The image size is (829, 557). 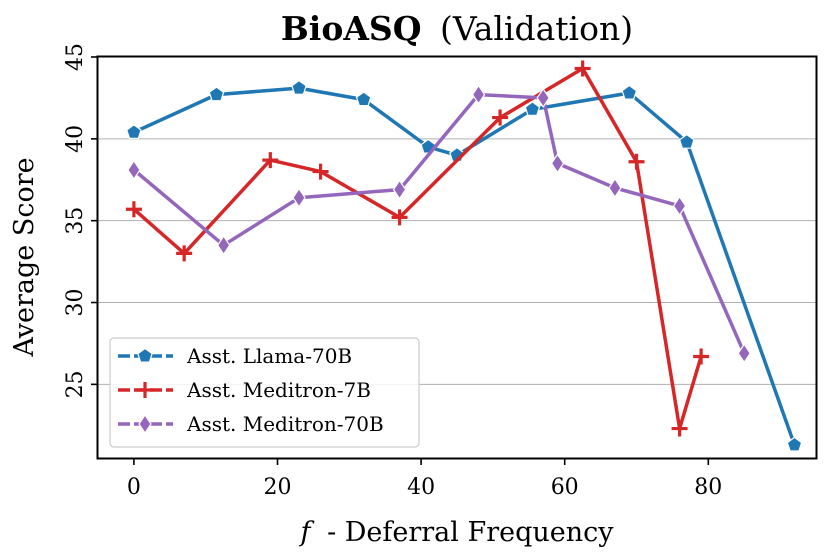 What do you see at coordinates (285, 424) in the screenshot?
I see `legend-label-2: Asst. Meditron-70B` at bounding box center [285, 424].